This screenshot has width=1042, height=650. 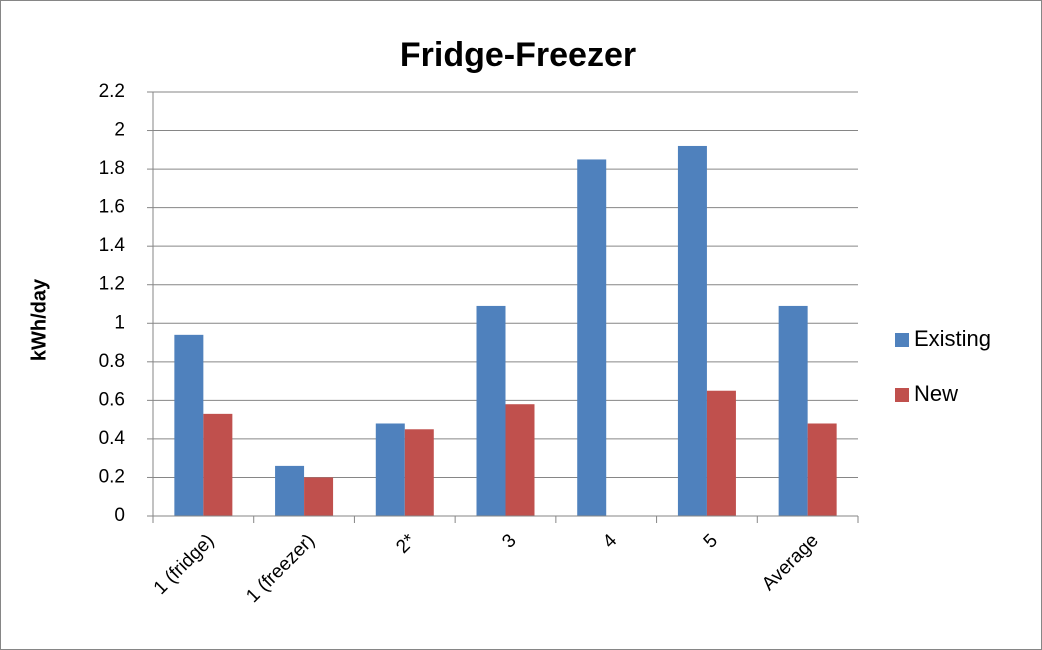 What do you see at coordinates (112, 438) in the screenshot?
I see `y-tick-label: 0.4` at bounding box center [112, 438].